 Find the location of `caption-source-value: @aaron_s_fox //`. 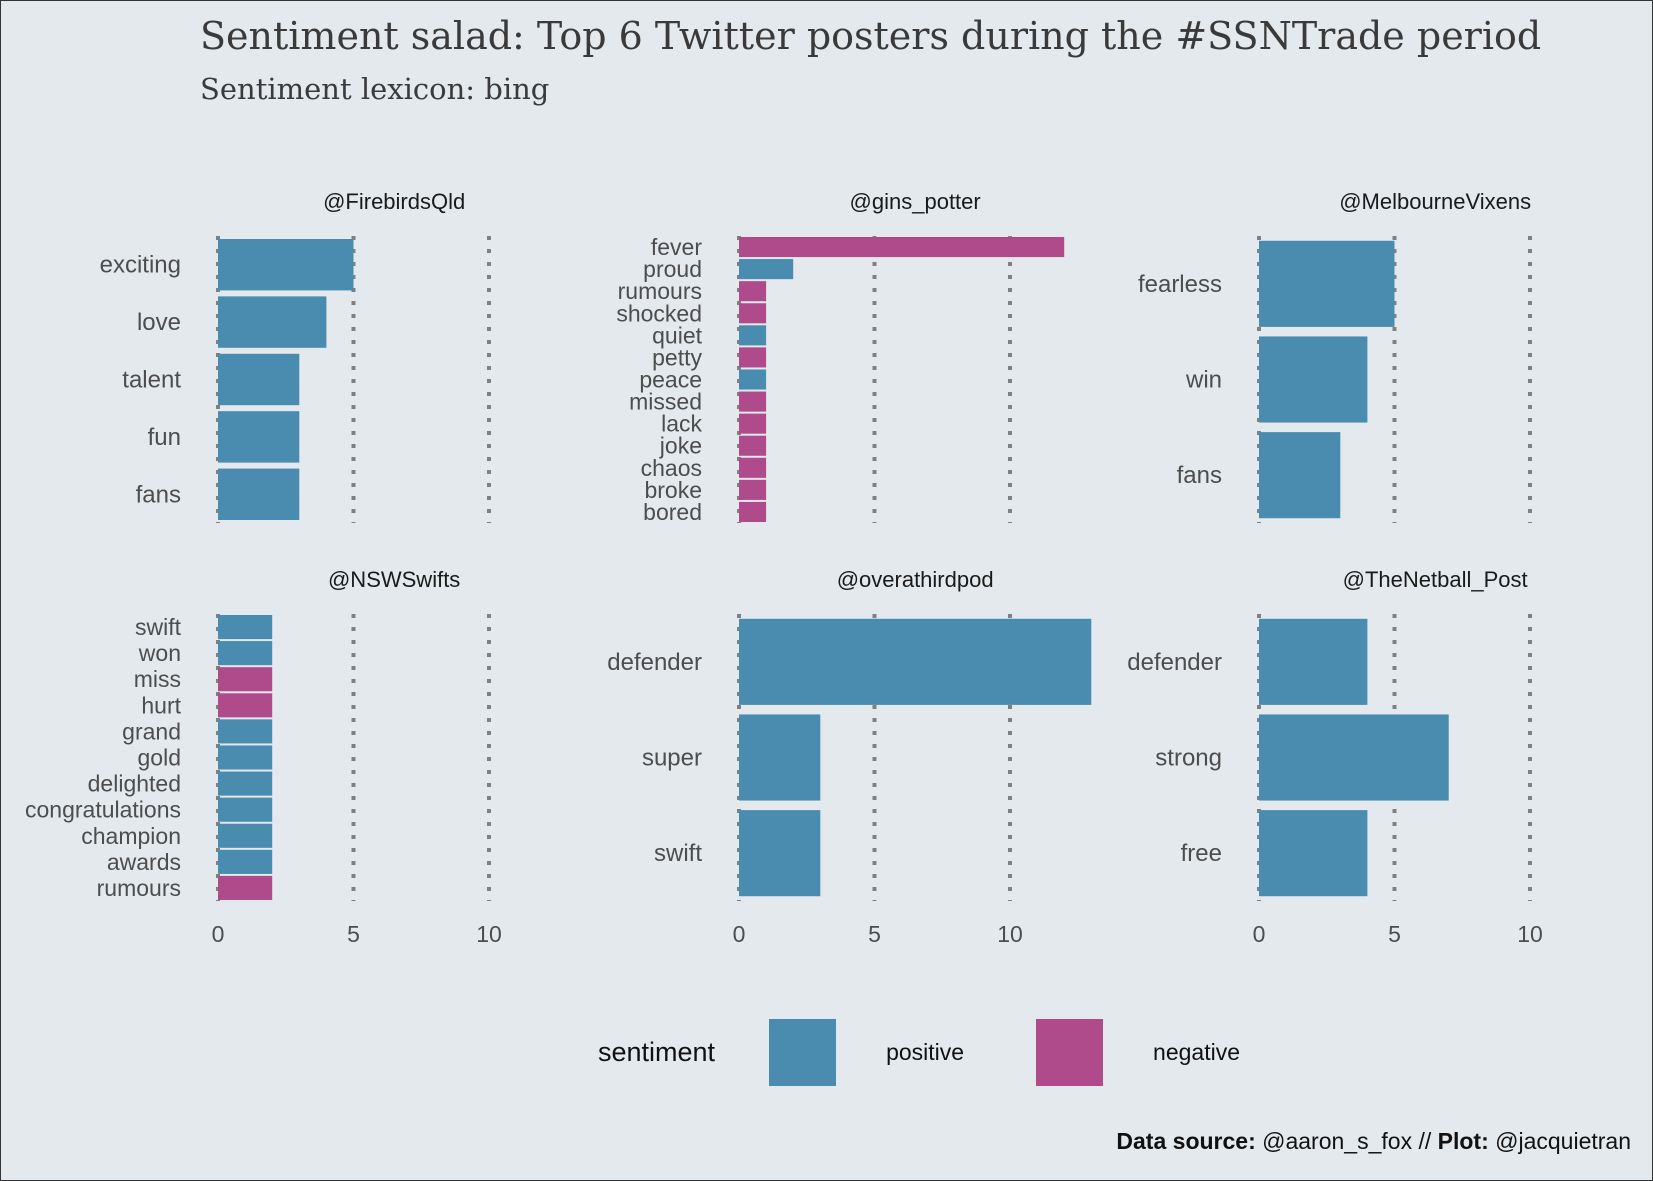

caption-source-value: @aaron_s_fox // is located at coordinates (1346, 1141).